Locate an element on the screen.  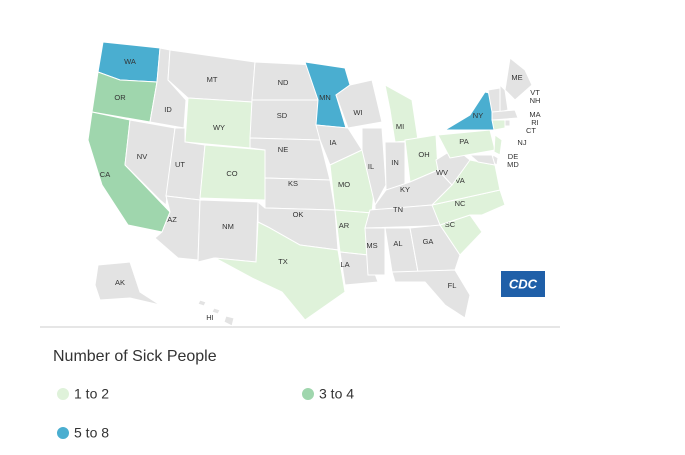
logo-text: CDC is located at coordinates (523, 283).